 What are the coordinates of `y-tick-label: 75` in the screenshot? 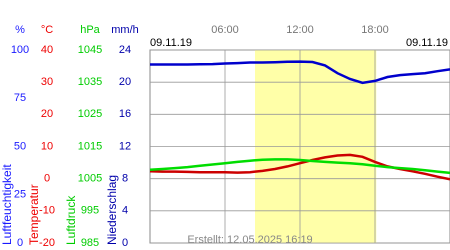 It's located at (20, 98).